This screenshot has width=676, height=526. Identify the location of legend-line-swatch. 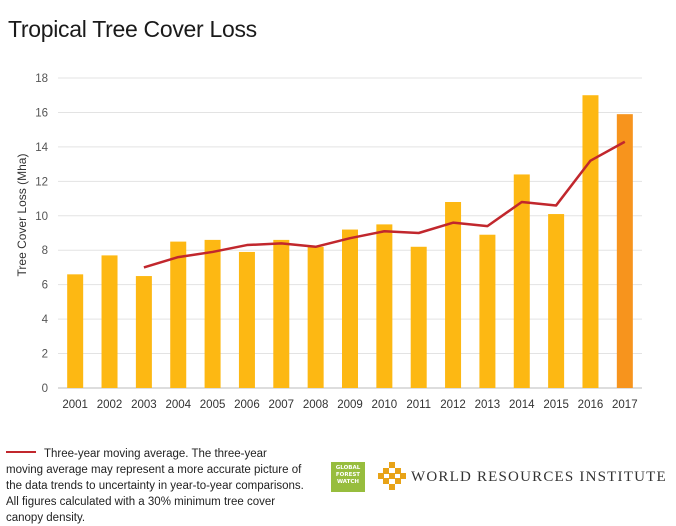
(21, 452).